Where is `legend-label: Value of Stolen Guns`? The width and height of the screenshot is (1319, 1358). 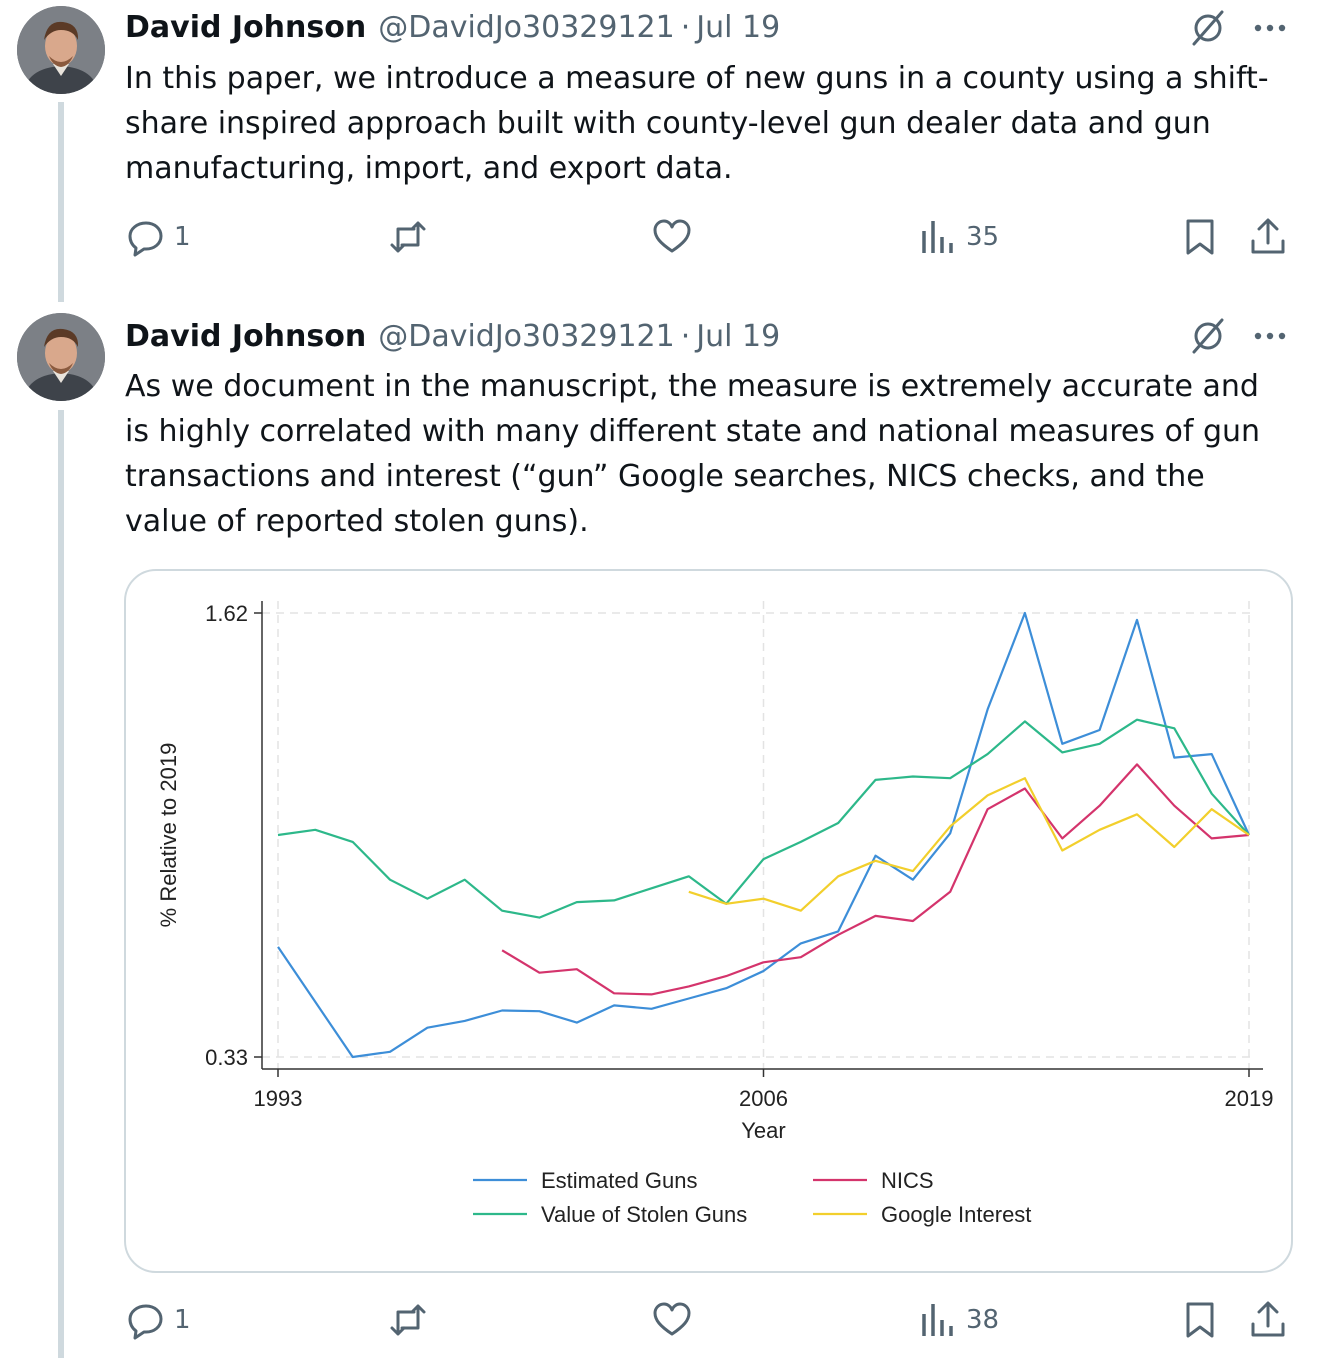 legend-label: Value of Stolen Guns is located at coordinates (644, 1214).